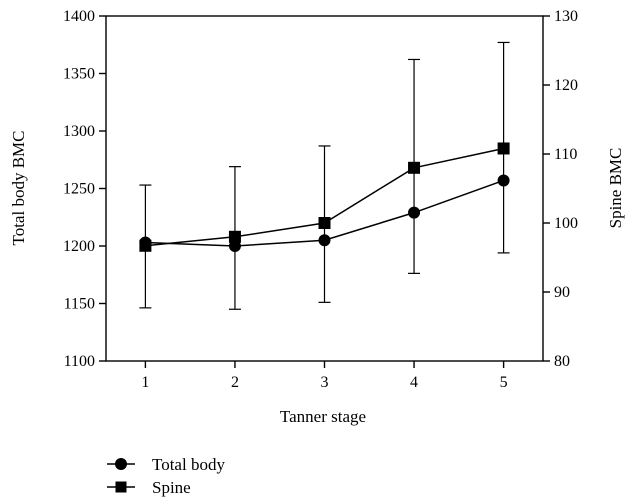 The height and width of the screenshot is (498, 626). Describe the element at coordinates (504, 382) in the screenshot. I see `x-tick-label: 5` at that location.